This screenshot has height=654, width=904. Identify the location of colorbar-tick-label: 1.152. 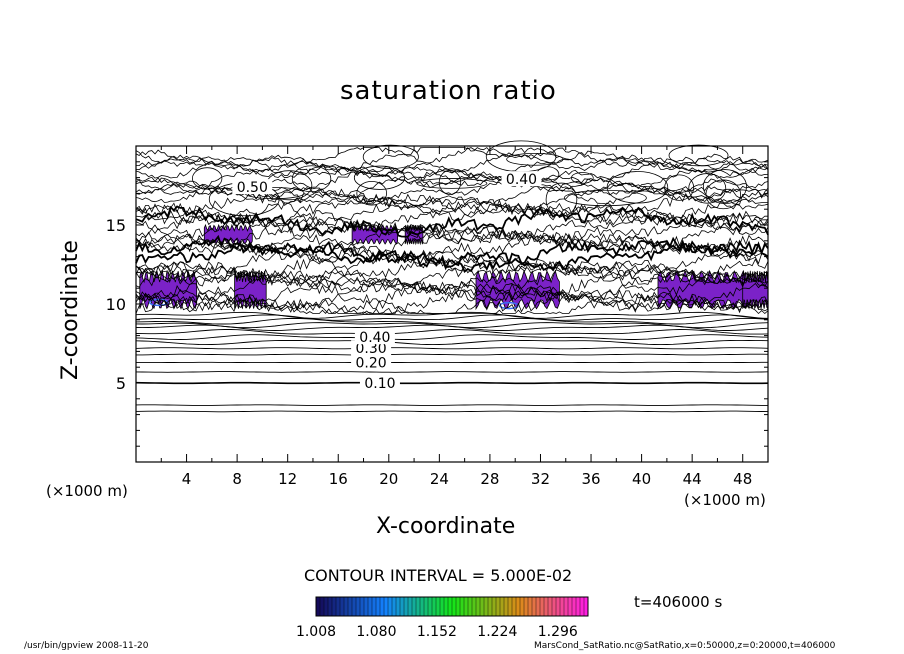
(437, 632).